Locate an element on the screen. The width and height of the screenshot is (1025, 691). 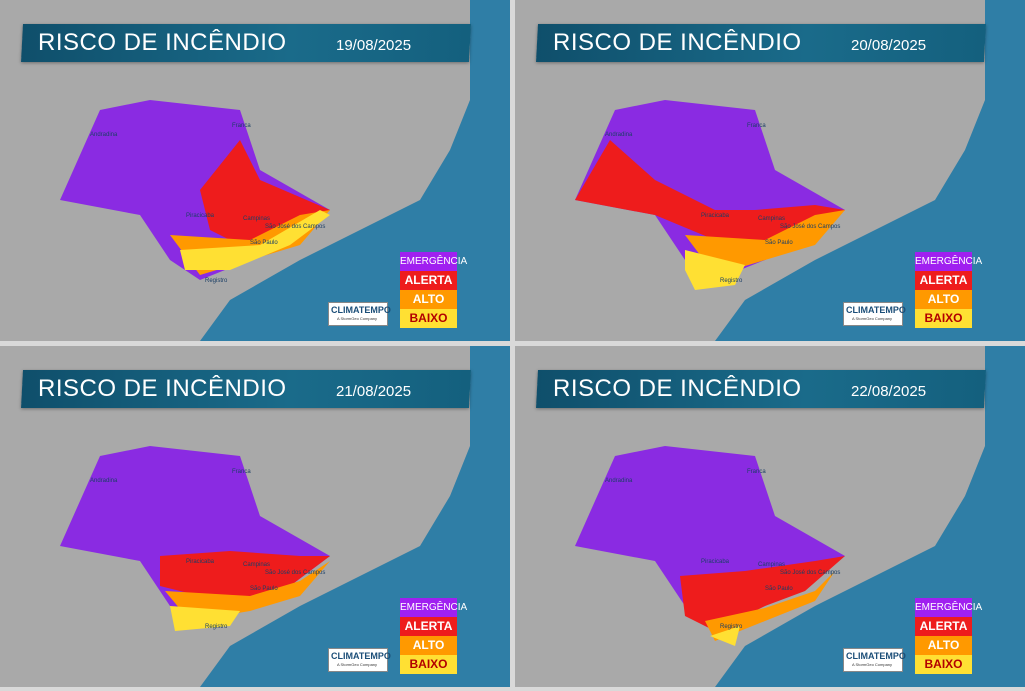
panel-date: 21/08/2025 is located at coordinates (374, 391).